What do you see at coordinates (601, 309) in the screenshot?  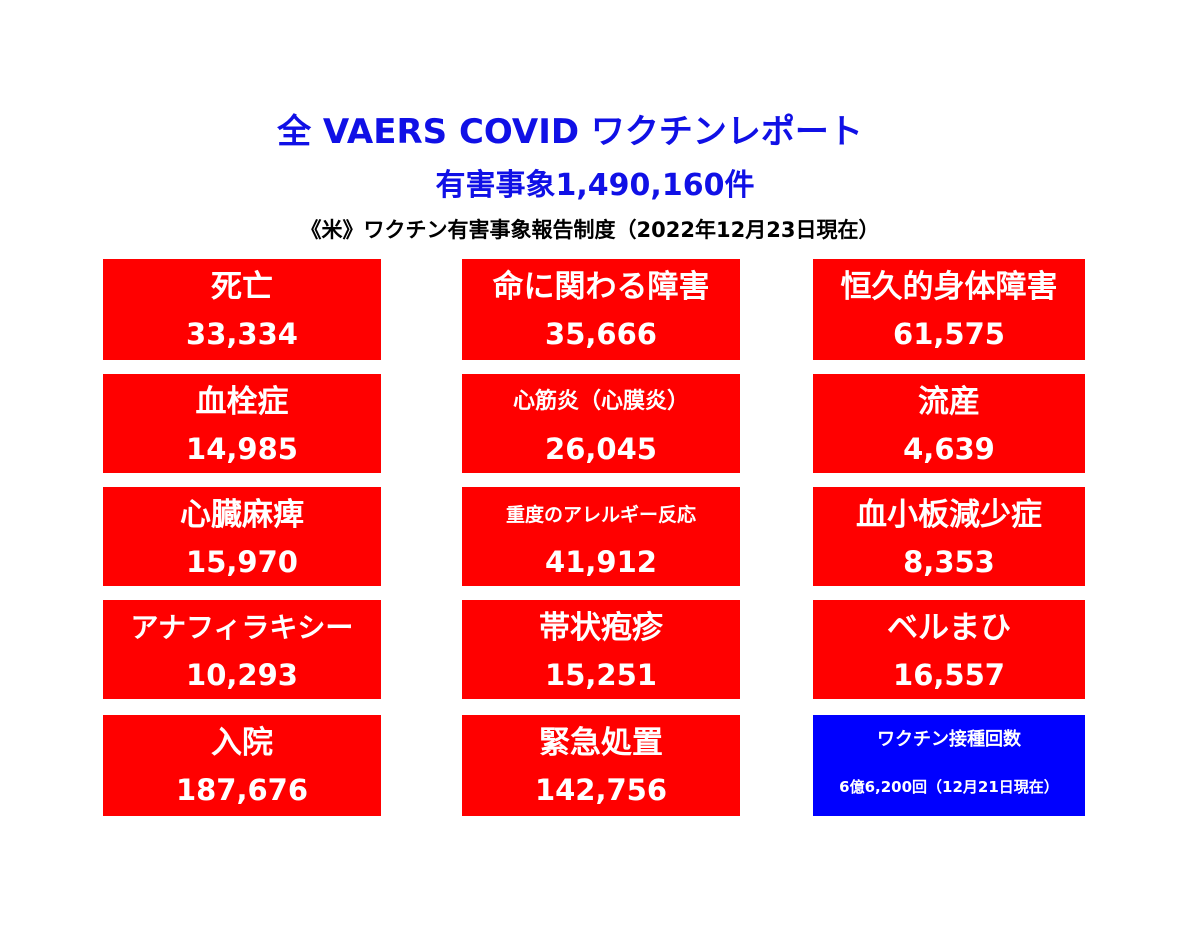 I see `stat-box-life-threatening: 命に関わる障害 35,666` at bounding box center [601, 309].